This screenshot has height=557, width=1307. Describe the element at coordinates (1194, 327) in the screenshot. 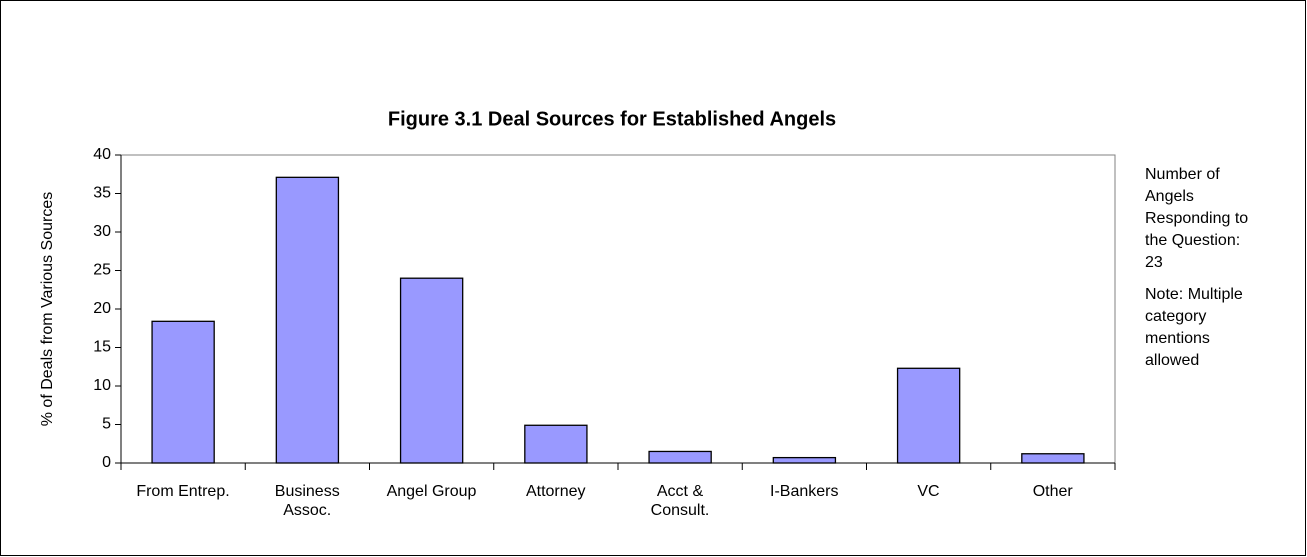

I see `annotation: Note: Multiple category mentions allowed` at that location.